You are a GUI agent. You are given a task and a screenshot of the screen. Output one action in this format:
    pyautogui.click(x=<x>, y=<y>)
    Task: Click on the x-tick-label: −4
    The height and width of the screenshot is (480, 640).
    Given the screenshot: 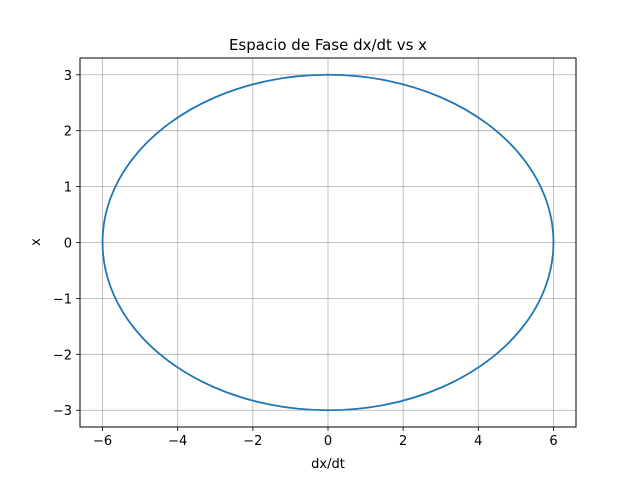 What is the action you would take?
    pyautogui.click(x=177, y=441)
    